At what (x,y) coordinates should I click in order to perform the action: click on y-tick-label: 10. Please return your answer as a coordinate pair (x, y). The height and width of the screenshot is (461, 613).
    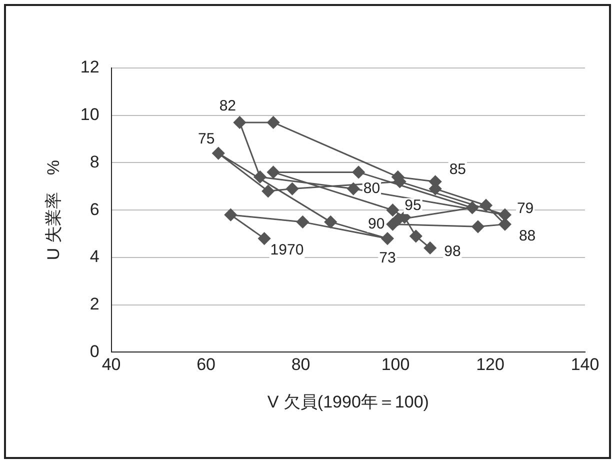
    Looking at the image, I should click on (90, 114).